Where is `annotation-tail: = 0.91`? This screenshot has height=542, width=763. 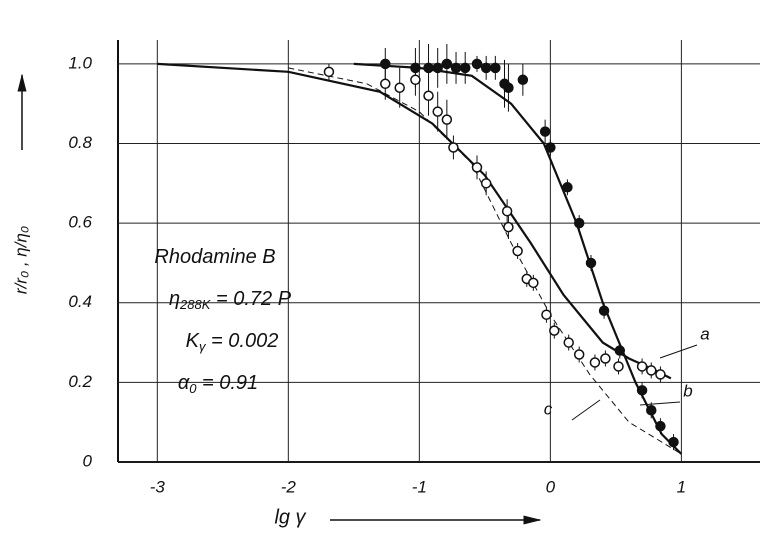 annotation-tail: = 0.91 is located at coordinates (227, 383).